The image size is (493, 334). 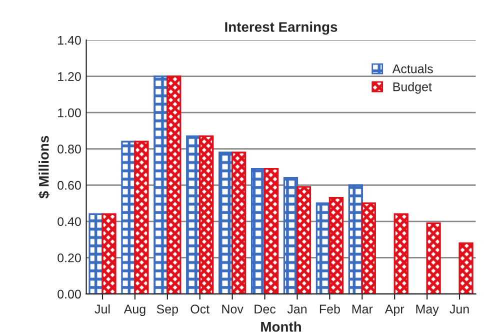 I want to click on y-tick-label: 0.20, so click(x=69, y=257).